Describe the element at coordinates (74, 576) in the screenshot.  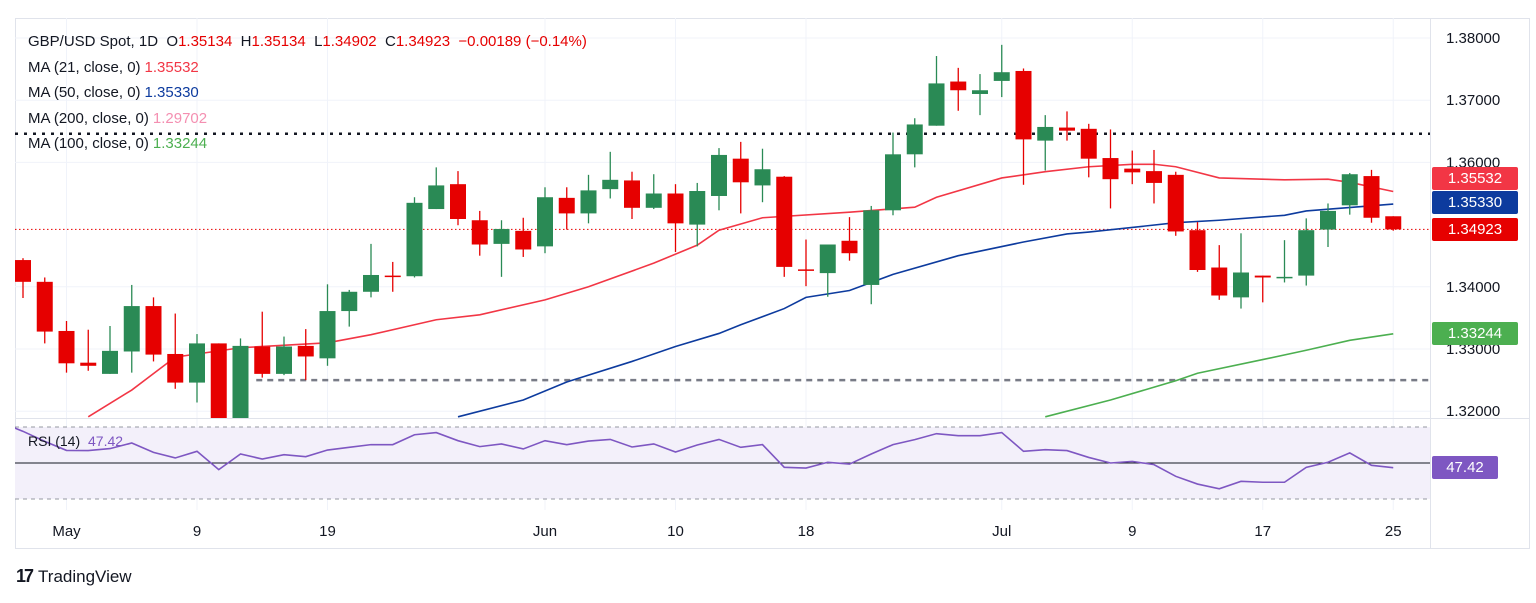
I see `tradingview-logo: 17 TradingView` at that location.